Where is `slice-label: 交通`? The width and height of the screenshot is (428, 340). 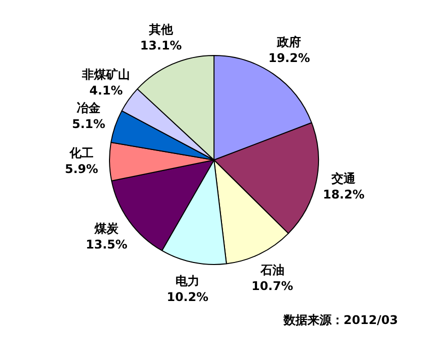 slice-label: 交通 is located at coordinates (343, 178).